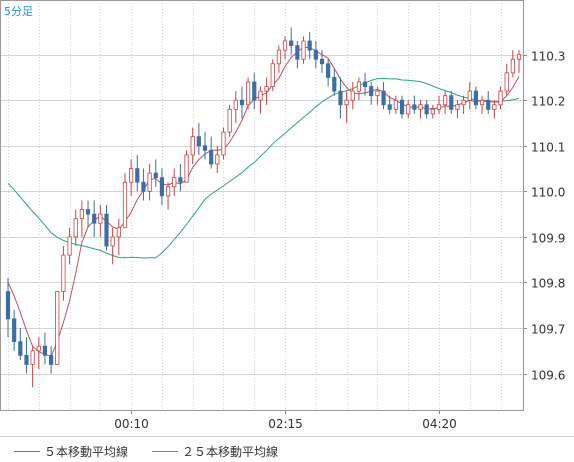 This screenshot has width=574, height=462. I want to click on chart-title: 5分足, so click(18, 11).